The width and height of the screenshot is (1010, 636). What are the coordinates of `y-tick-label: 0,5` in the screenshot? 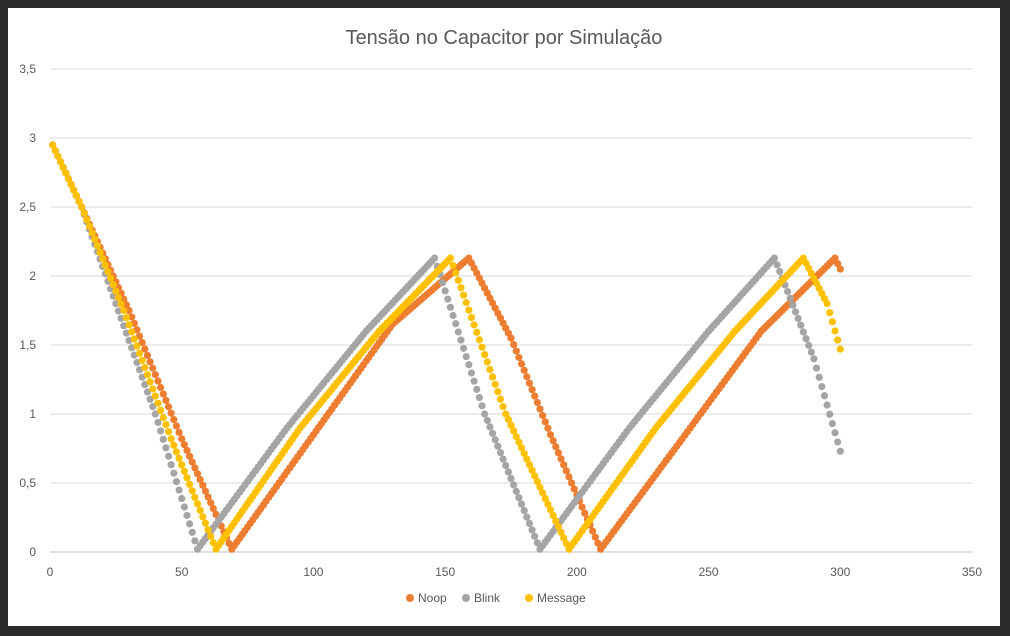 It's located at (27, 483).